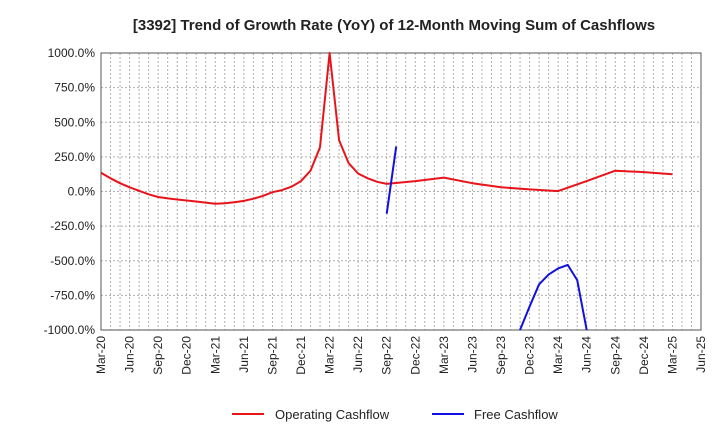 Image resolution: width=720 pixels, height=440 pixels. I want to click on x-tick-label: Sep-23, so click(501, 355).